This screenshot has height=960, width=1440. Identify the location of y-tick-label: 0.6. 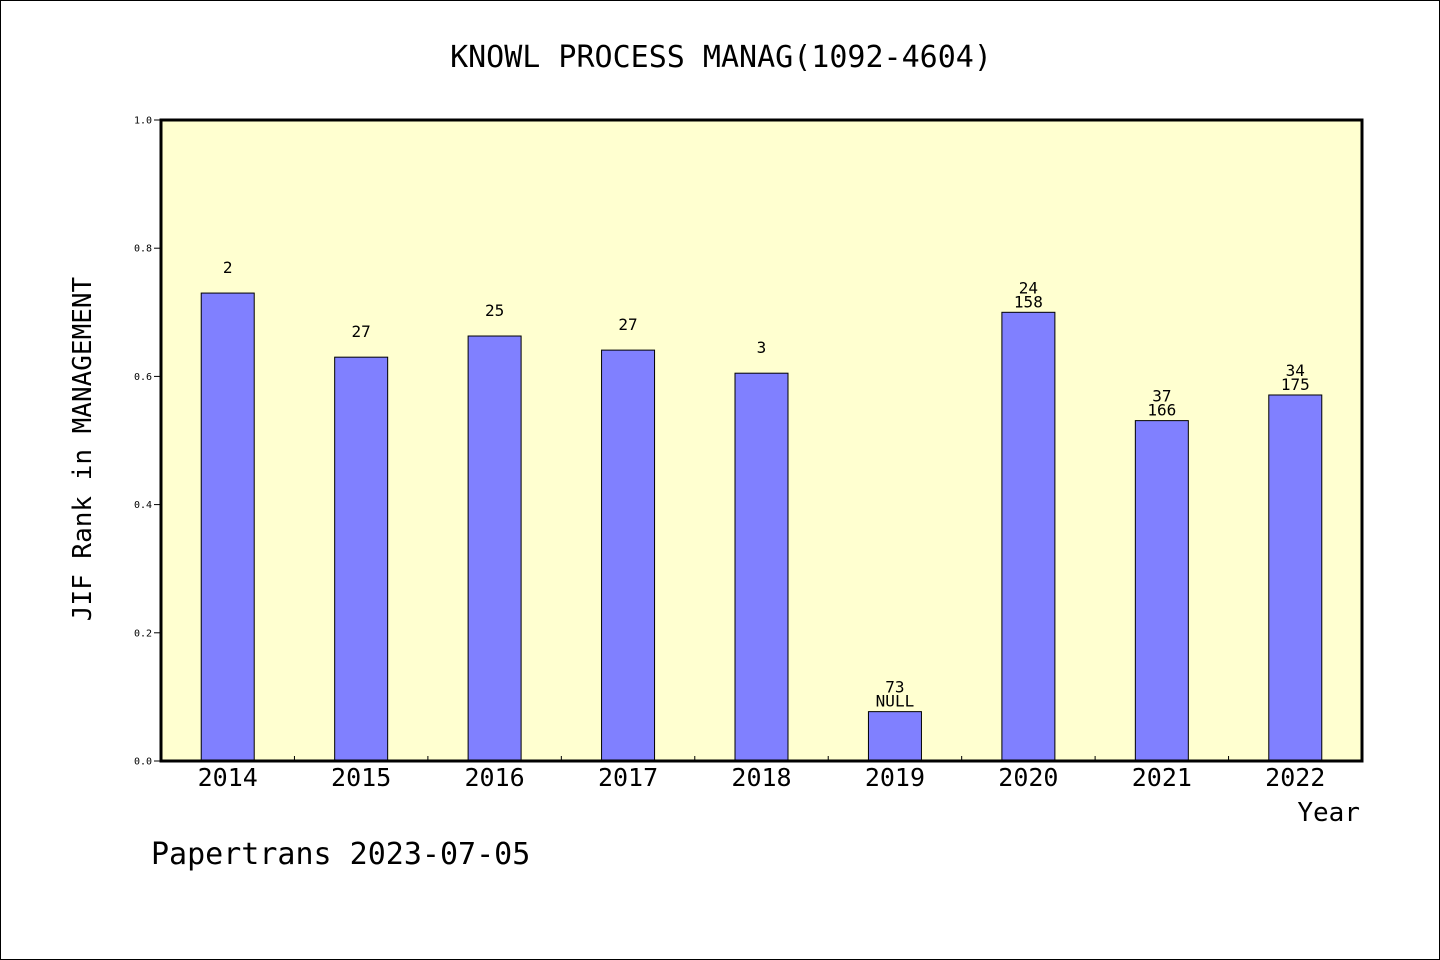
(143, 377).